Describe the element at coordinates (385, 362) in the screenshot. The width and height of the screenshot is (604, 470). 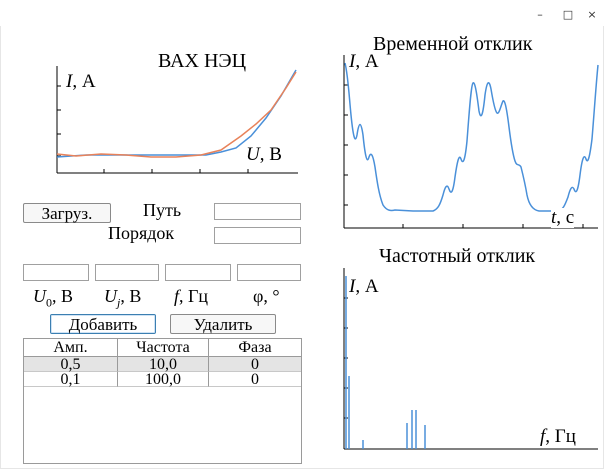
I see `freq-spectrum-lines` at that location.